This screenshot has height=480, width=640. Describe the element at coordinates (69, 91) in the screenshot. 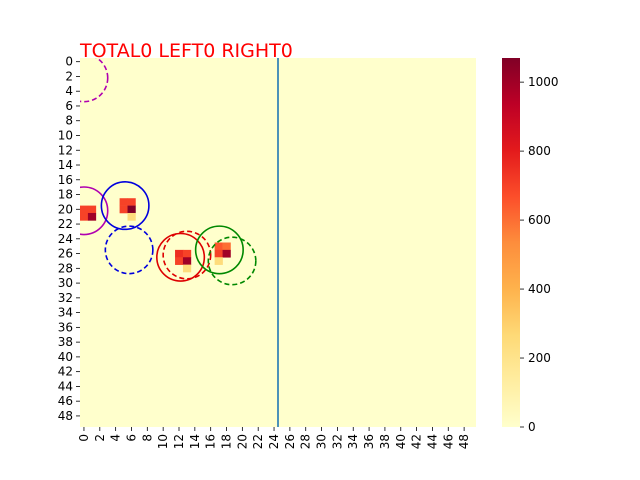

I see `y-tick-label: 4` at that location.